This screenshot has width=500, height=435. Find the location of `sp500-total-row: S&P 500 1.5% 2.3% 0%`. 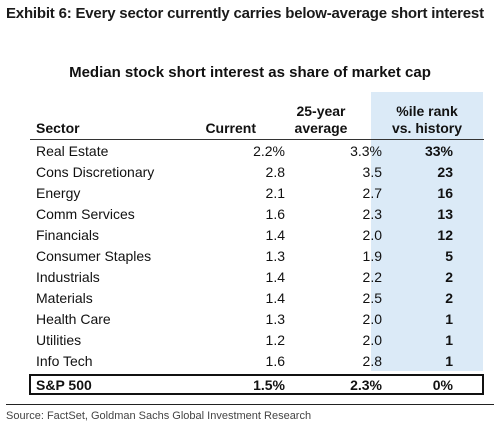

sp500-total-row: S&P 500 1.5% 2.3% 0% is located at coordinates (256, 384).